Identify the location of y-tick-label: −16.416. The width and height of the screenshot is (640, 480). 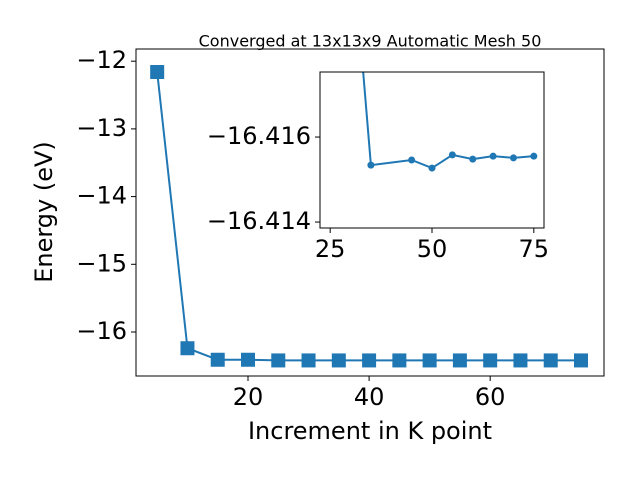
(259, 136).